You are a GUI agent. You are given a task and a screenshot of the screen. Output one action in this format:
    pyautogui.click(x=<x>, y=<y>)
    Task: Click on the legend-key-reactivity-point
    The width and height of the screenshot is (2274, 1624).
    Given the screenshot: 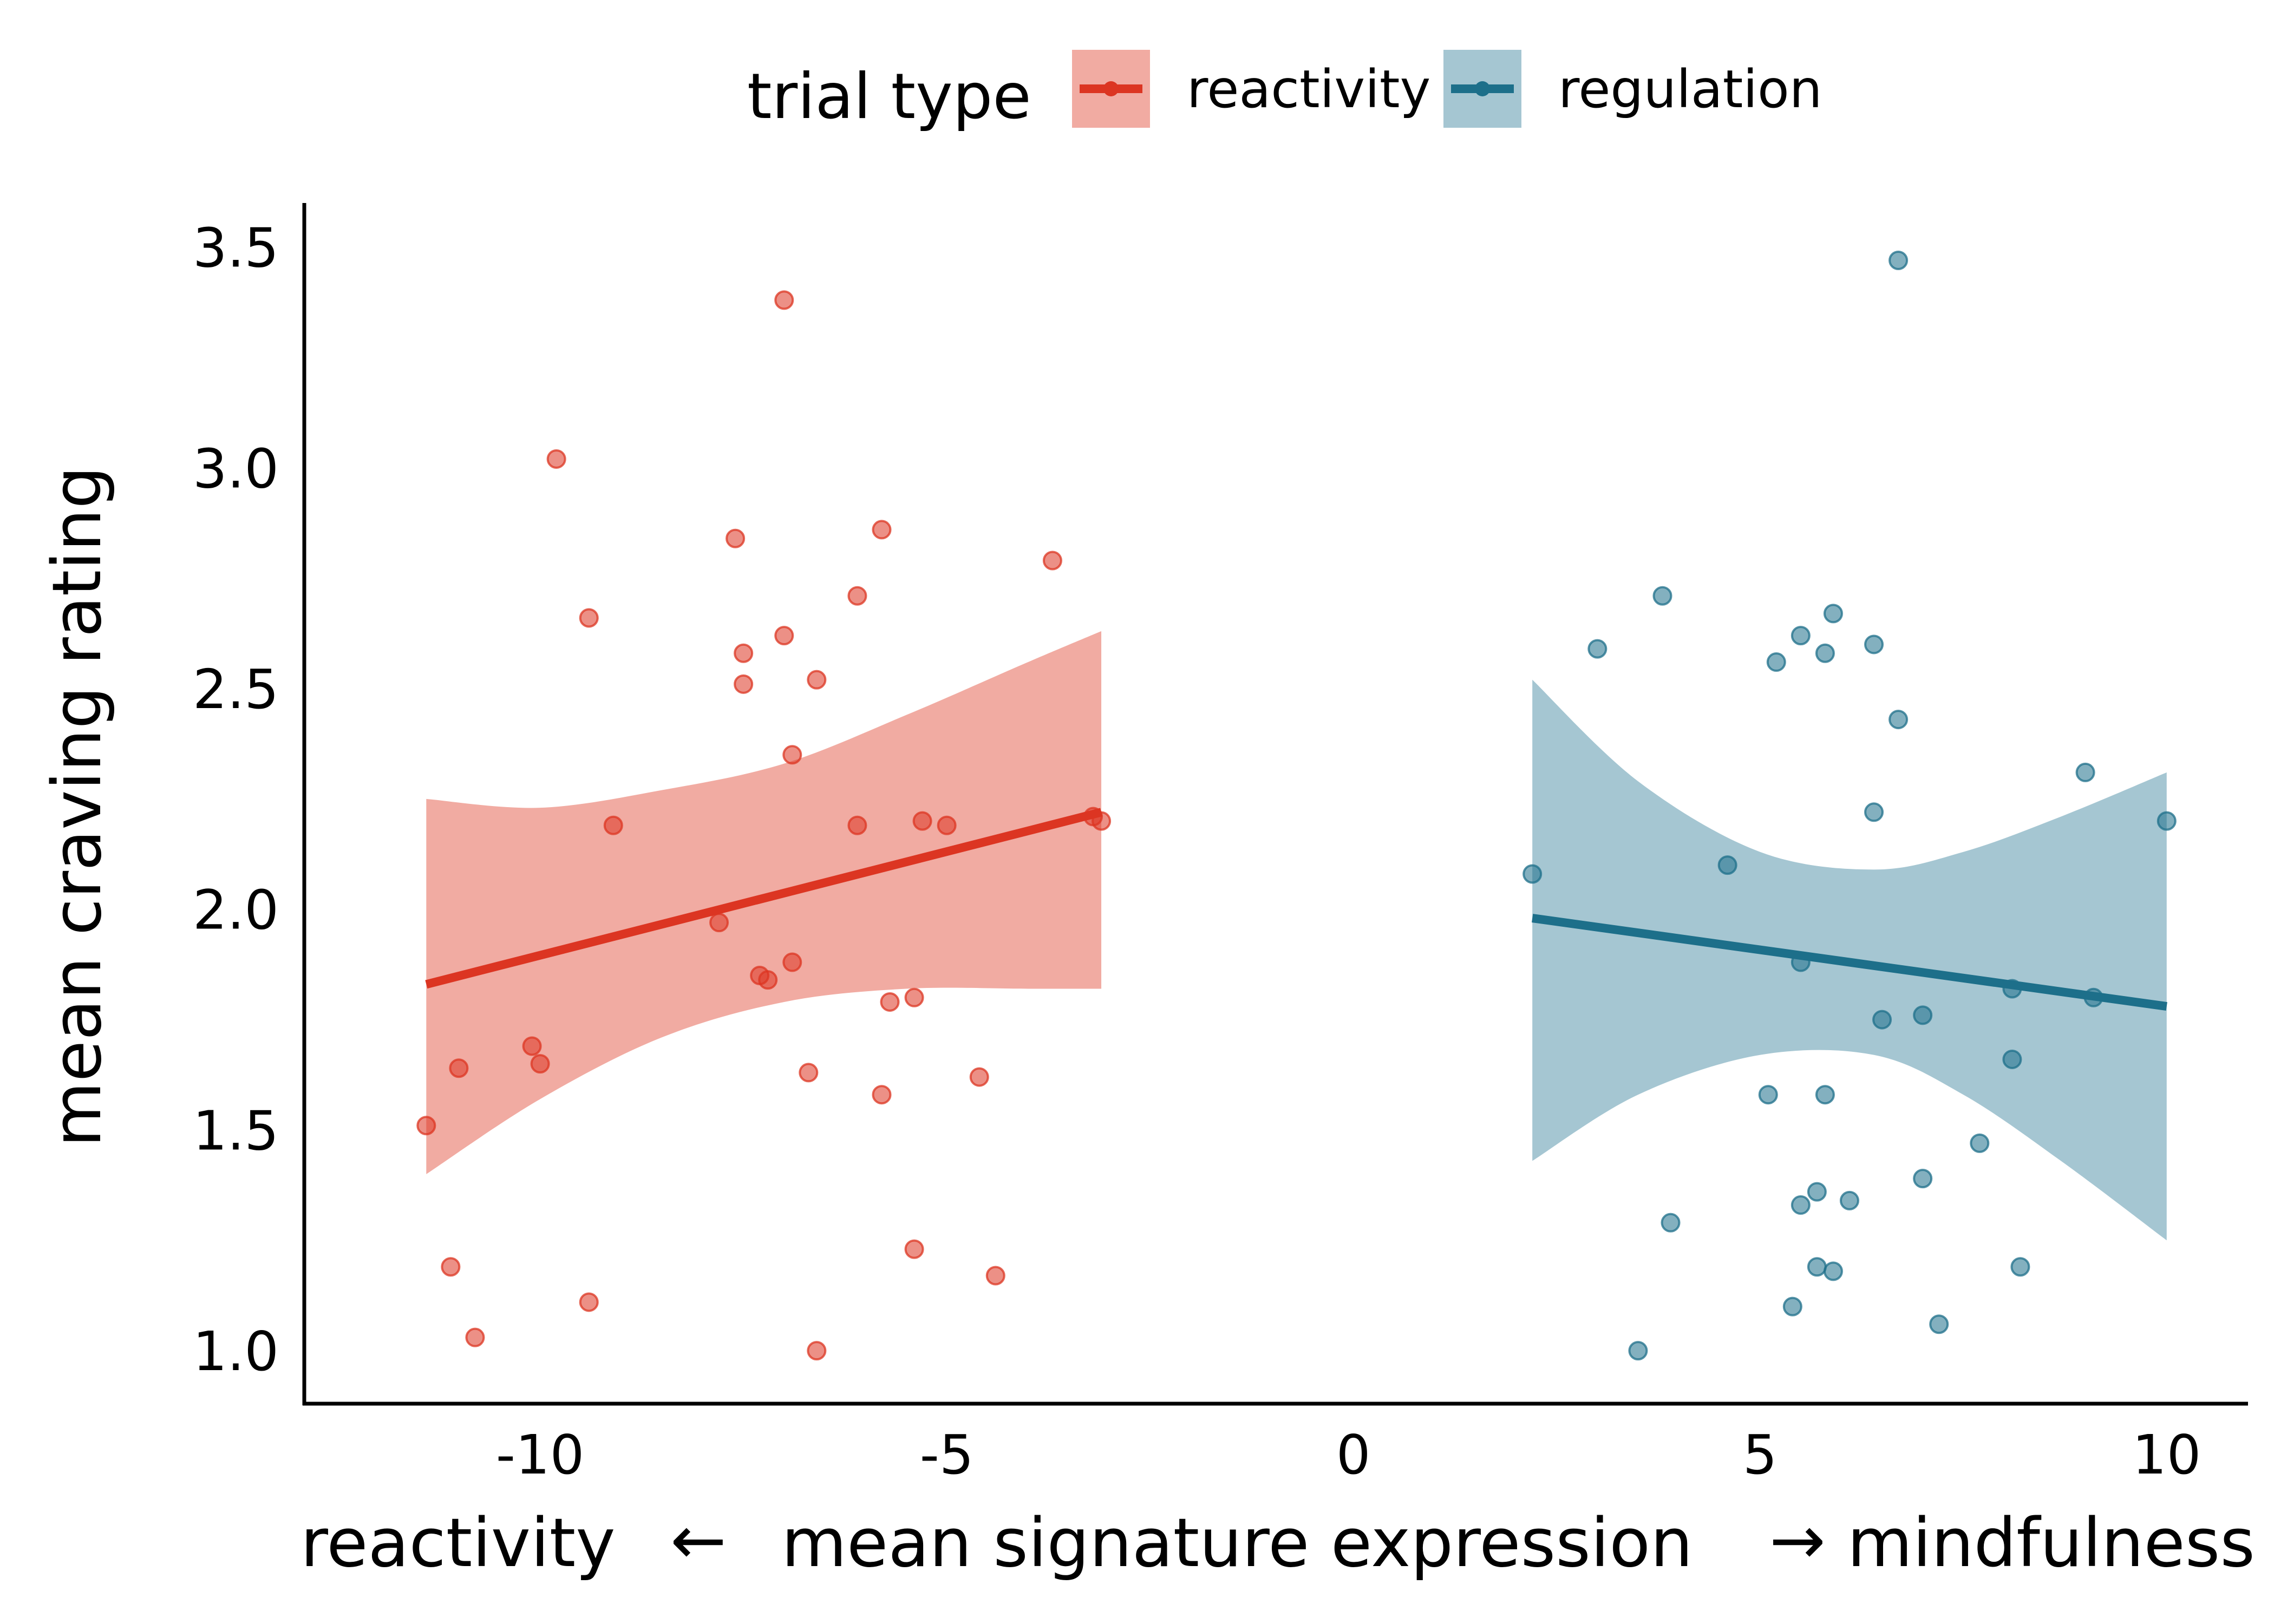 What is the action you would take?
    pyautogui.click(x=1111, y=88)
    